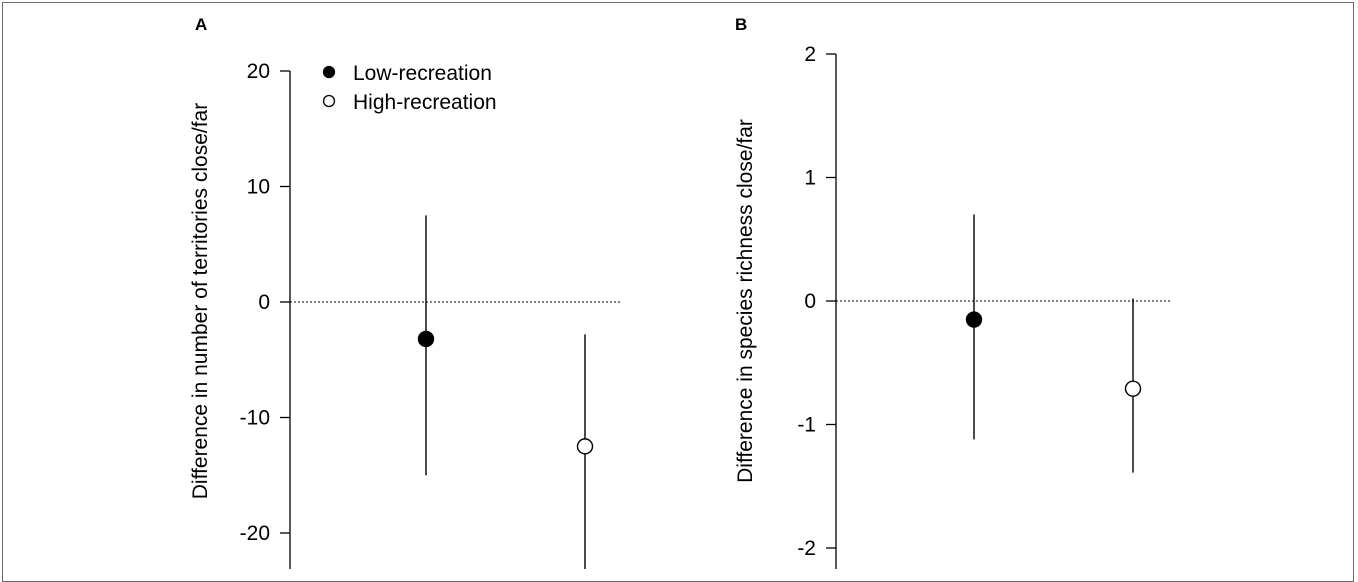 The height and width of the screenshot is (582, 1358). What do you see at coordinates (810, 301) in the screenshot?
I see `panel-b-y-tick-label: 0` at bounding box center [810, 301].